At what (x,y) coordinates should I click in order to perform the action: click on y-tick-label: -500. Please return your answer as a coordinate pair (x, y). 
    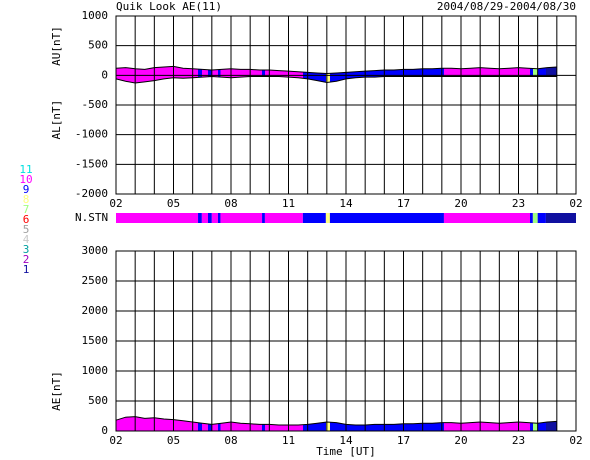
    Looking at the image, I should click on (95, 104).